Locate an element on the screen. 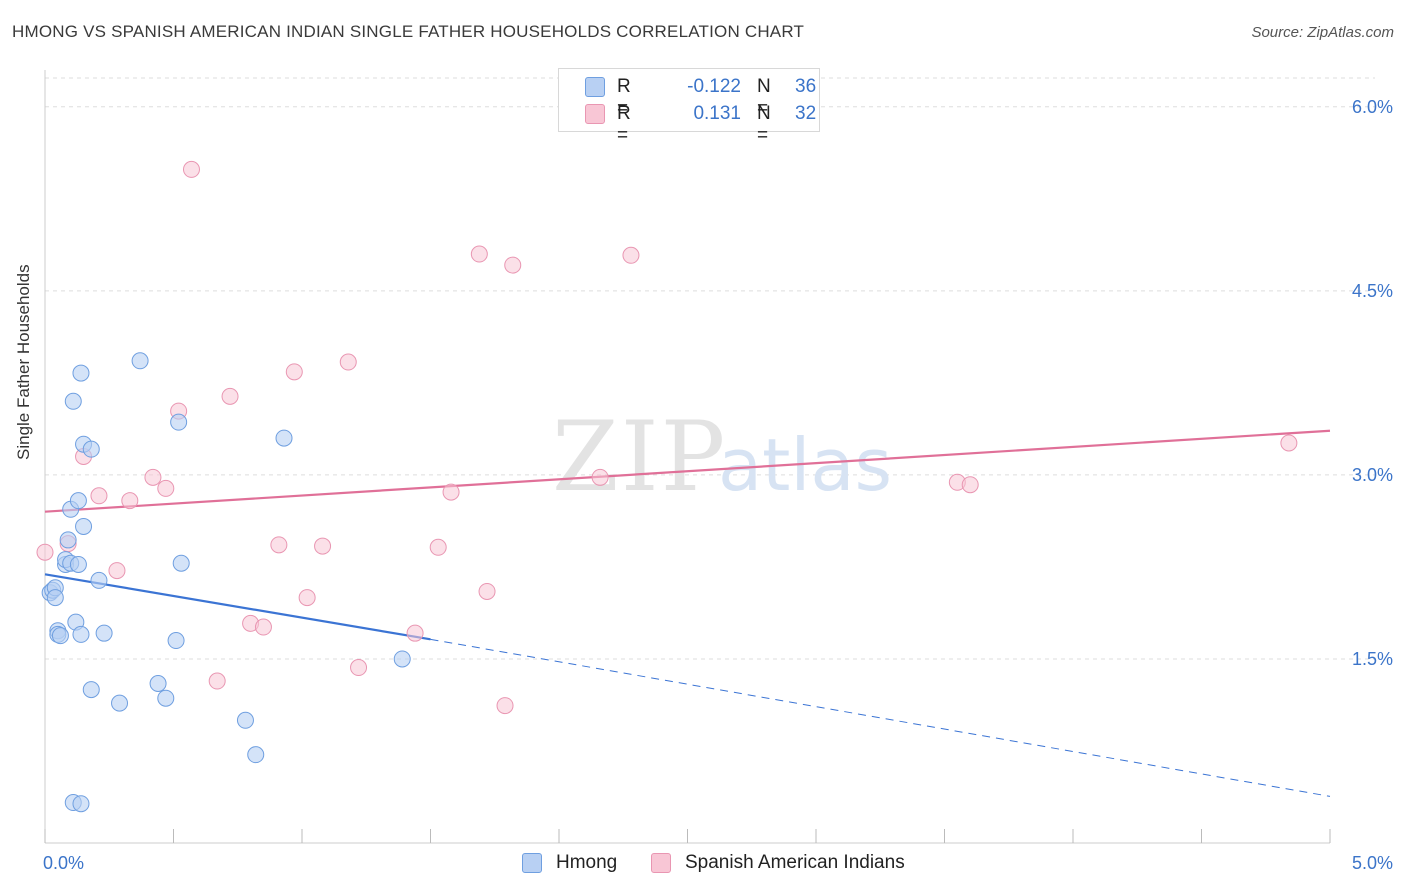 The image size is (1406, 892). hmong-legend-label: Hmong is located at coordinates (587, 862).